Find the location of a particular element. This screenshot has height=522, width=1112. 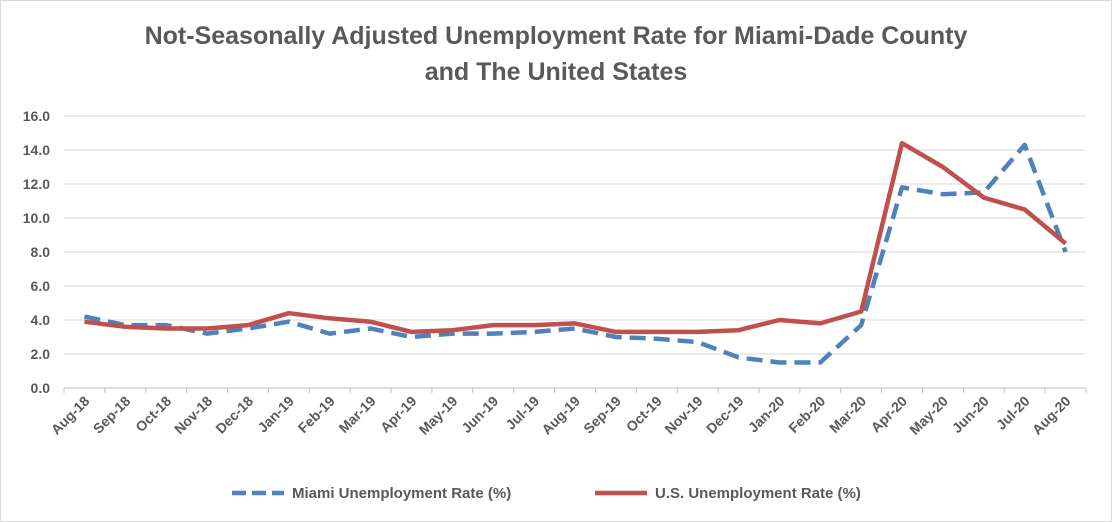

x-tick-label: Mar-19 is located at coordinates (356, 414).